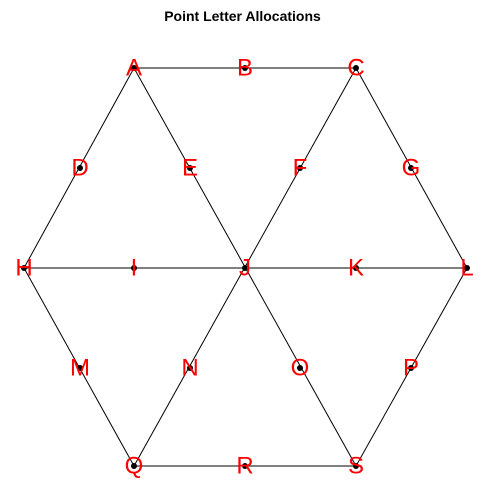 The height and width of the screenshot is (485, 485). I want to click on point-label-r: R, so click(244, 466).